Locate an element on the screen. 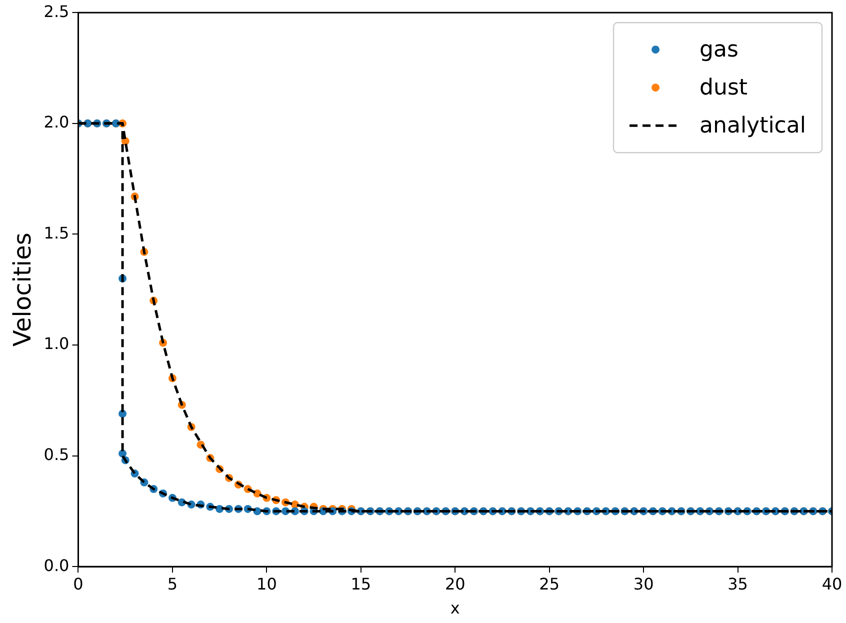 This screenshot has height=623, width=846. x-tick-label: 0 is located at coordinates (78, 584).